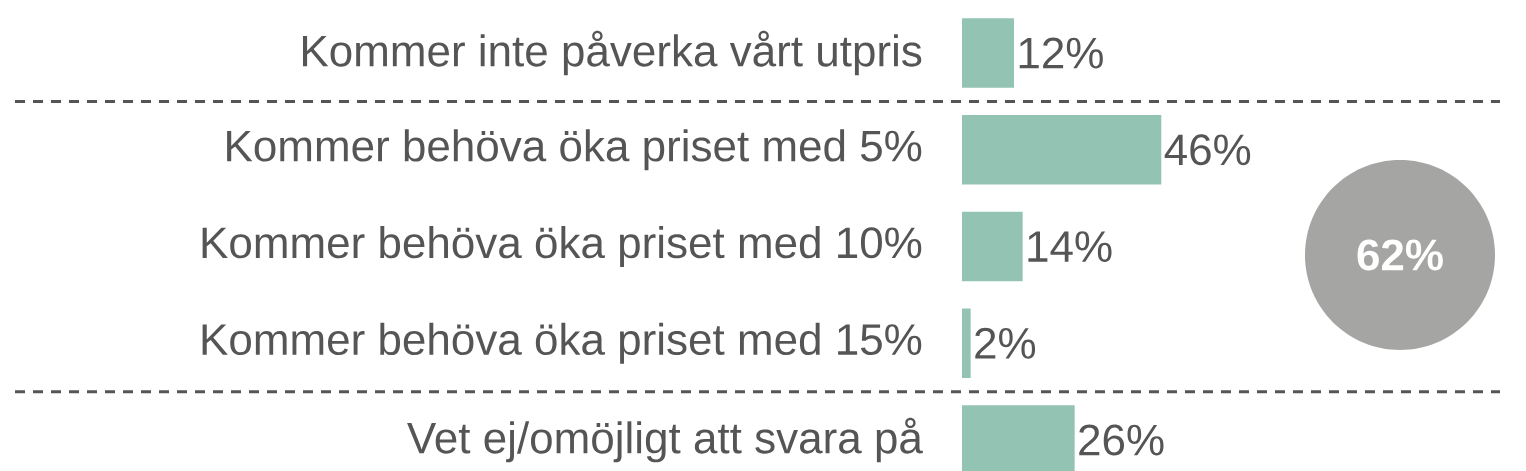 Image resolution: width=1526 pixels, height=471 pixels. What do you see at coordinates (562, 247) in the screenshot?
I see `y-tick-label: Kommer behöva öka priset med 10%` at bounding box center [562, 247].